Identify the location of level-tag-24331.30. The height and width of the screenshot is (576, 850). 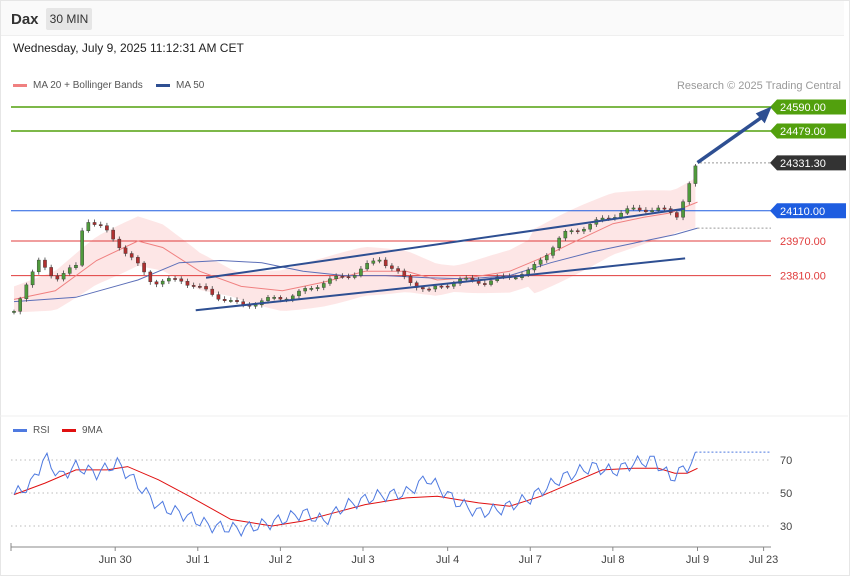
(808, 163).